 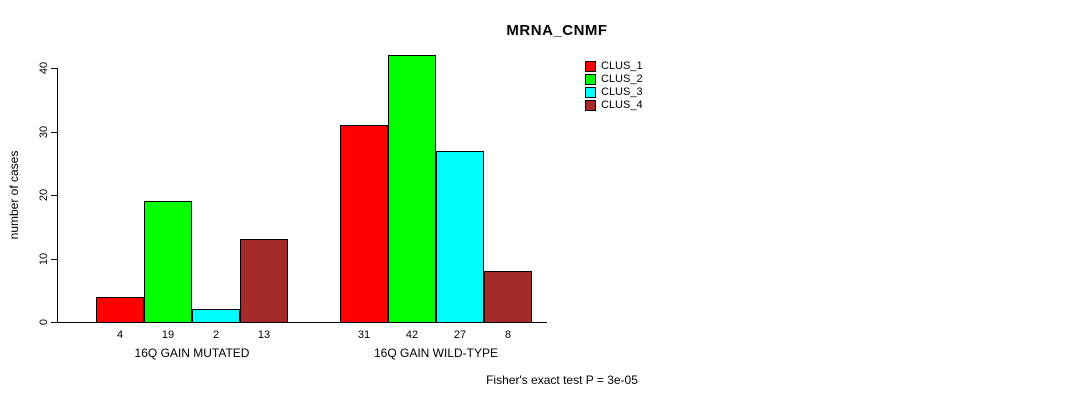 I want to click on y-tick-label: 20, so click(x=44, y=195).